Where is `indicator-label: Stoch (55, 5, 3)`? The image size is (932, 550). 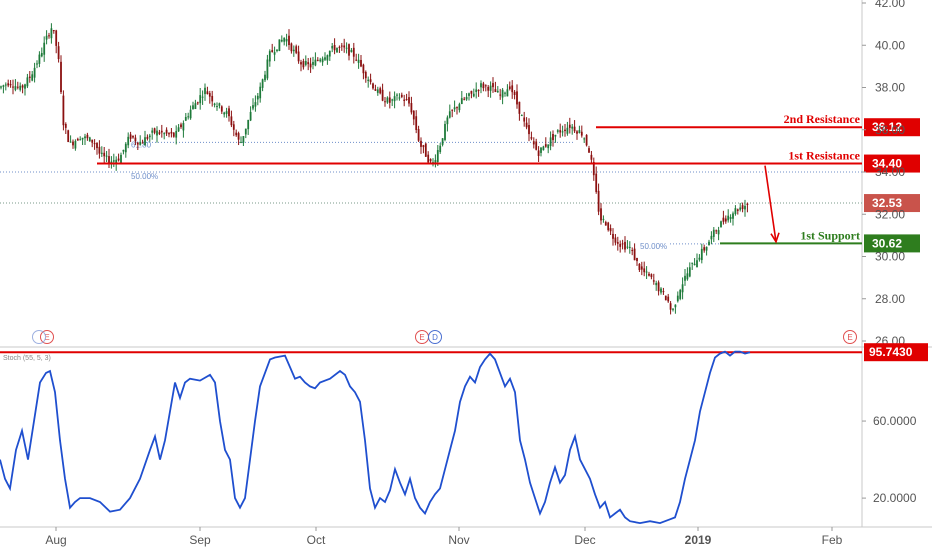
indicator-label: Stoch (55, 5, 3) is located at coordinates (27, 358).